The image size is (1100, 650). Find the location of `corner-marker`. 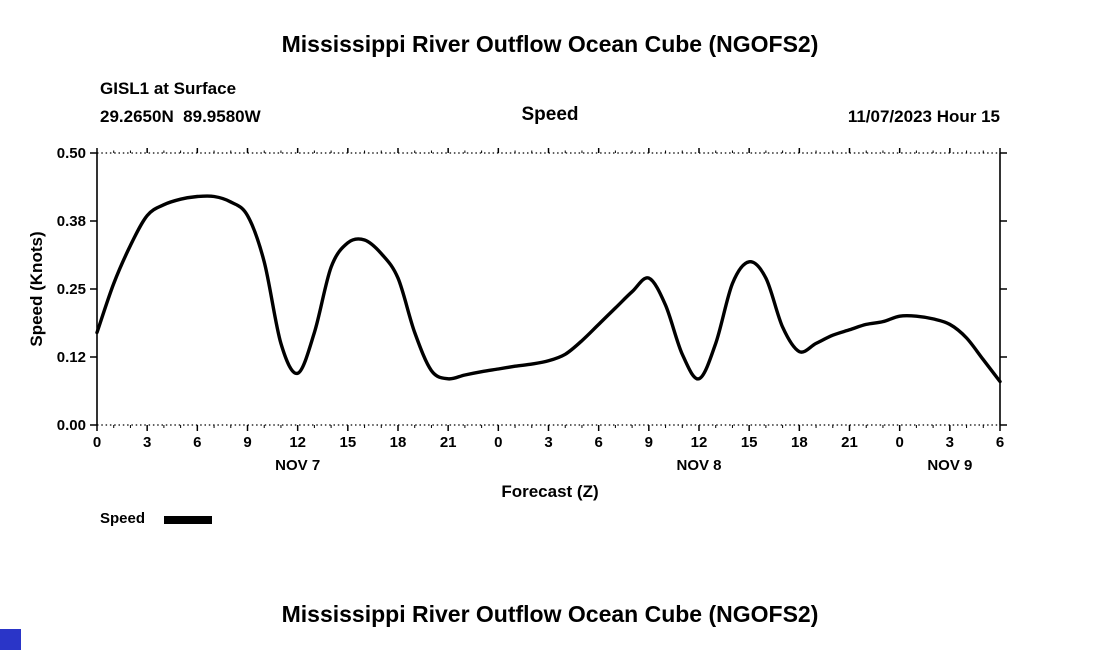

corner-marker is located at coordinates (10, 639).